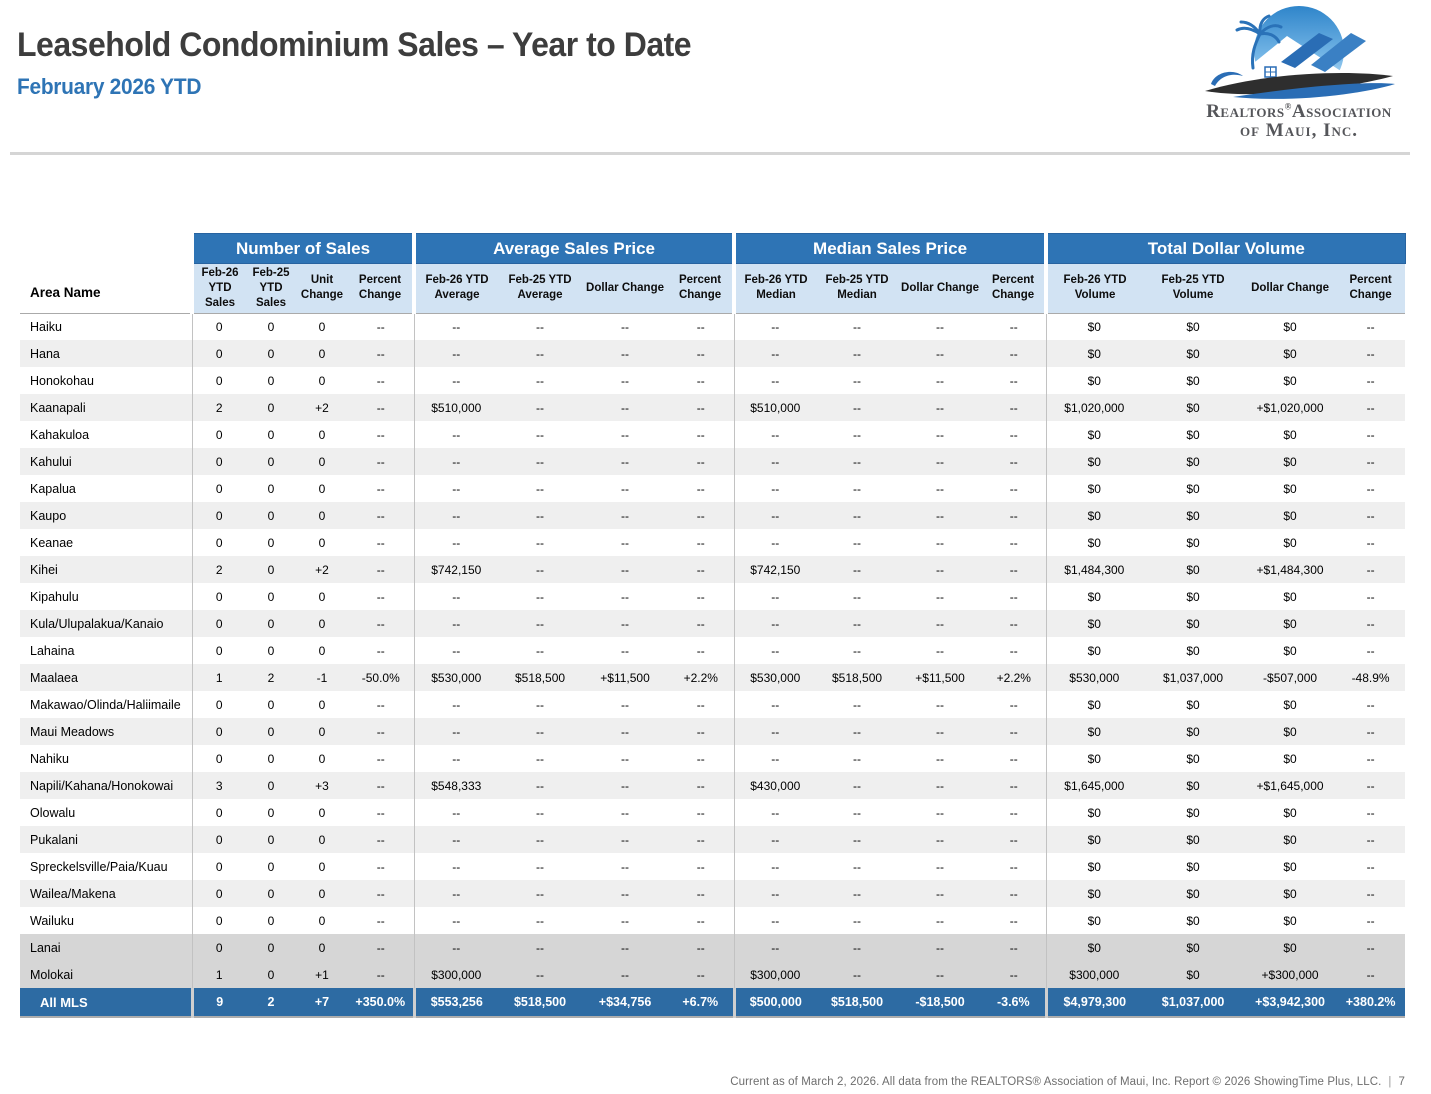 Image resolution: width=1431 pixels, height=1094 pixels. What do you see at coordinates (713, 840) in the screenshot?
I see `row-pukalani: Pukalani 0 0 0 -- -- -- -- -- -- -- -- -- $0 $0 $0 --` at bounding box center [713, 840].